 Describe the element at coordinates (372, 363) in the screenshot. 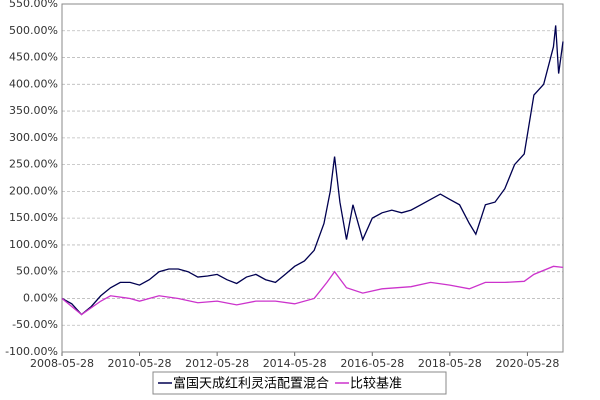

I see `x-tick-label: 2016-05-28` at that location.